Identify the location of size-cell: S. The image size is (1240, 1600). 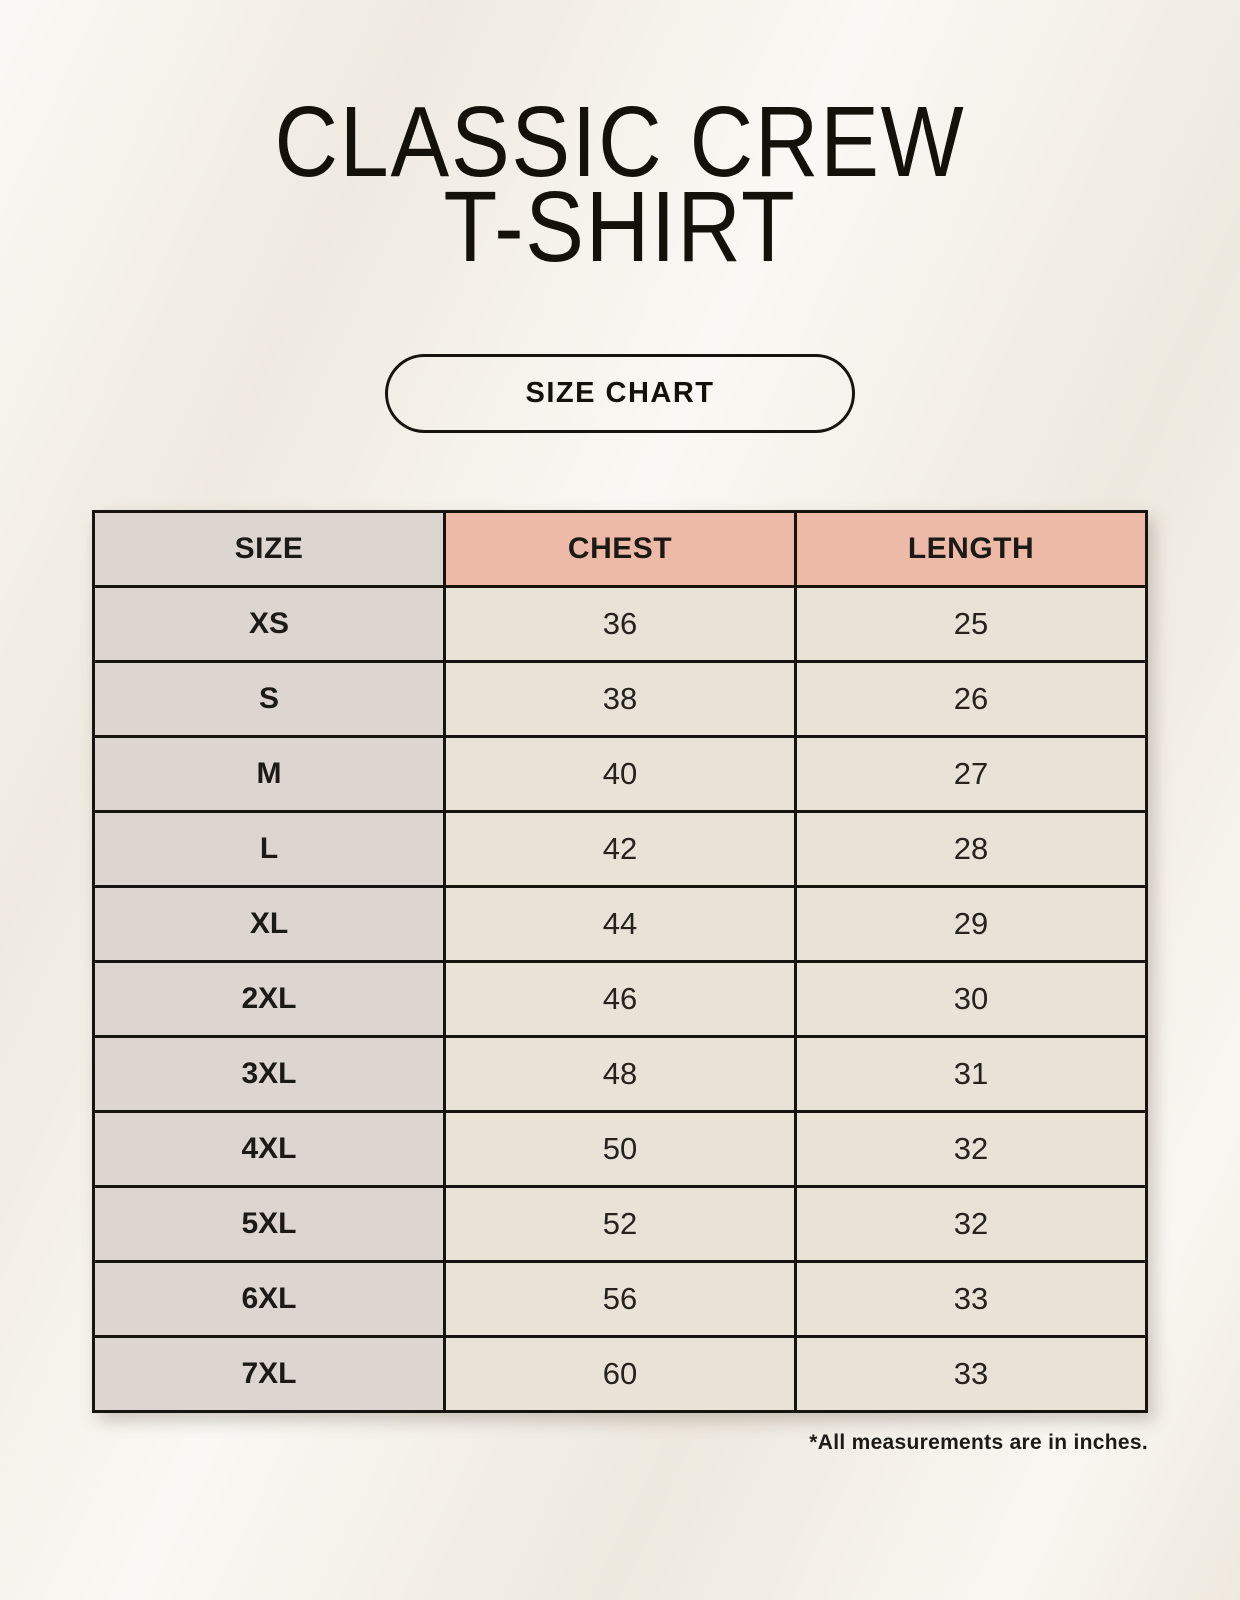
(269, 699).